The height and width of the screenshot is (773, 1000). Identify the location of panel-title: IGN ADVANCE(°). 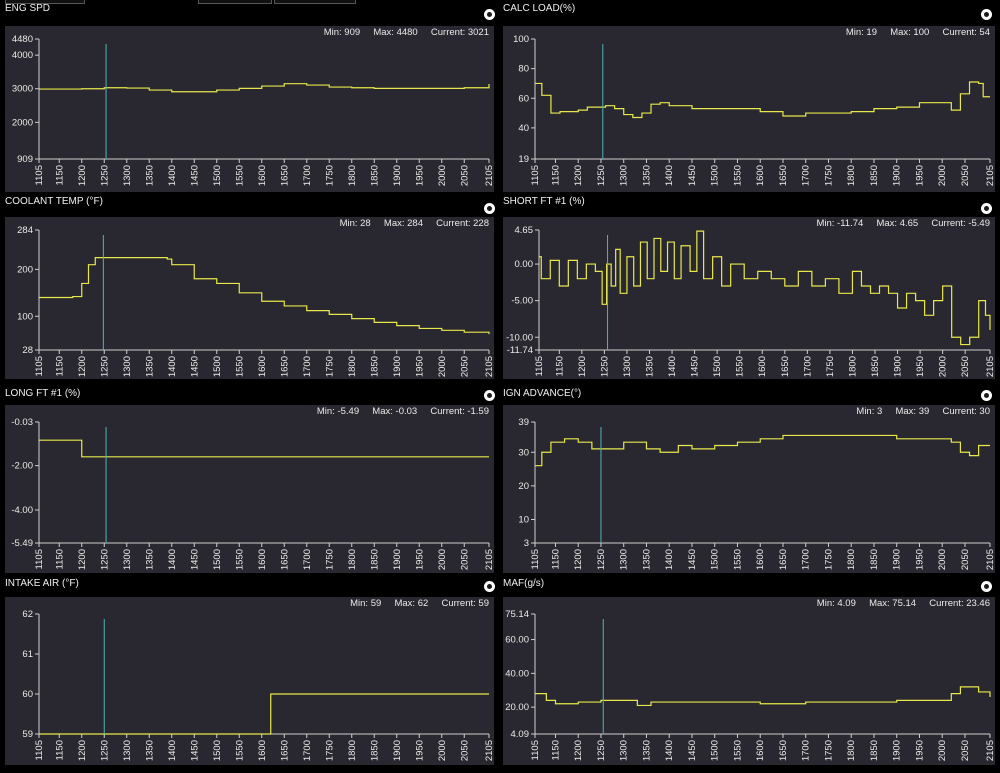
(542, 393).